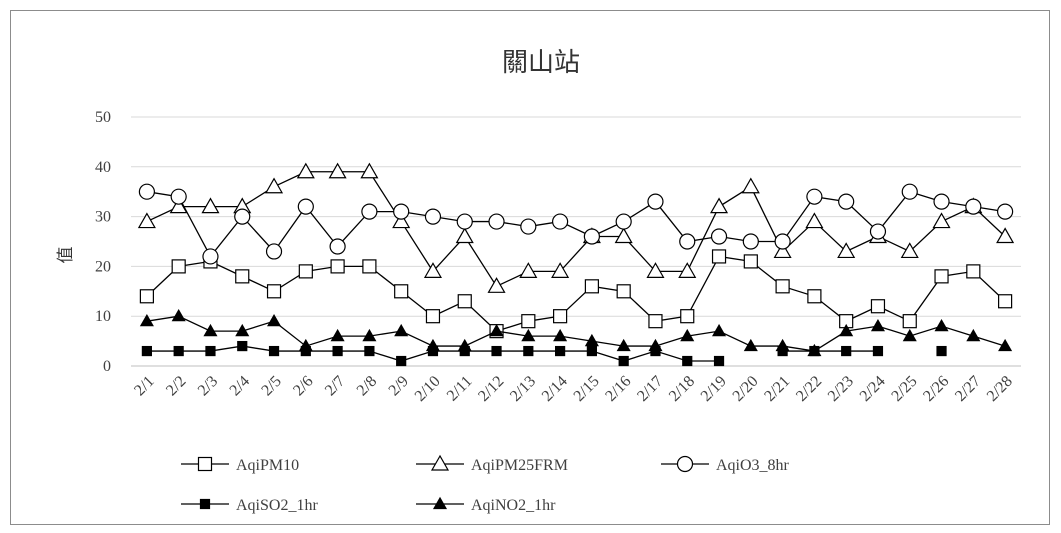 The image size is (1061, 533). What do you see at coordinates (541, 63) in the screenshot?
I see `chart-title: 關山站` at bounding box center [541, 63].